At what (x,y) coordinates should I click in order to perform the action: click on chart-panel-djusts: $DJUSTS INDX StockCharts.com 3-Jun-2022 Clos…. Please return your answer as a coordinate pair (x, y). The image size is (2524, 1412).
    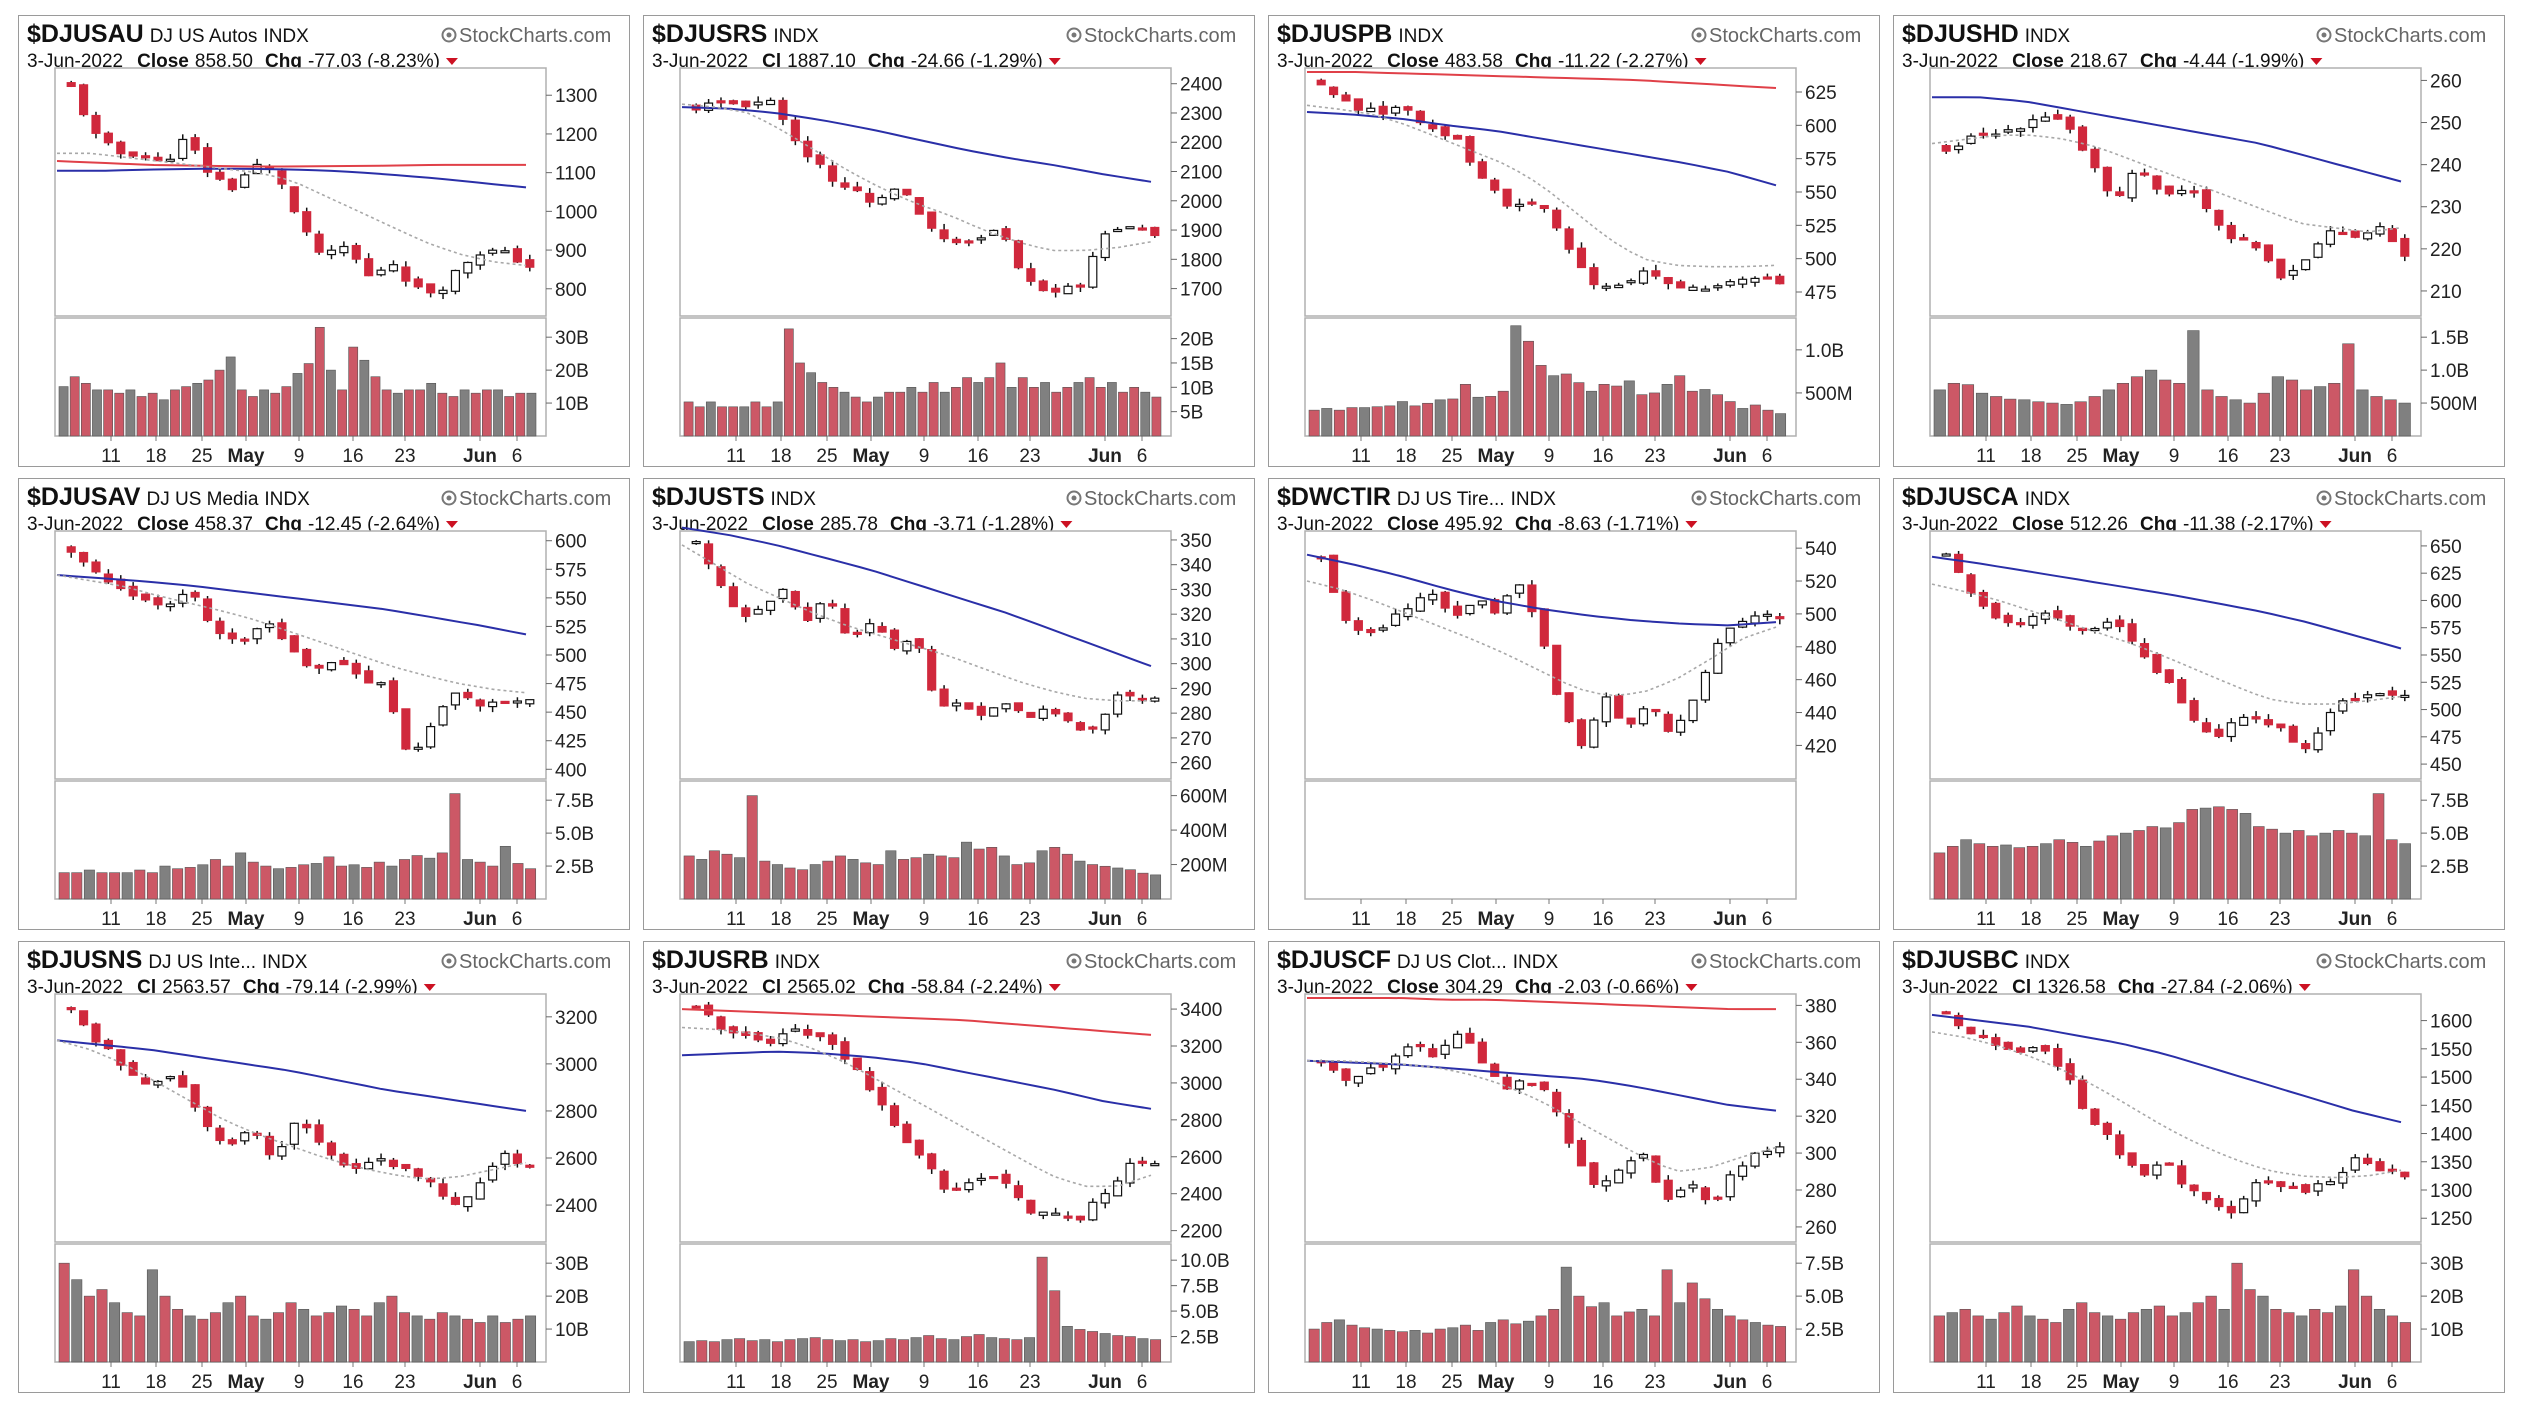
    Looking at the image, I should click on (949, 704).